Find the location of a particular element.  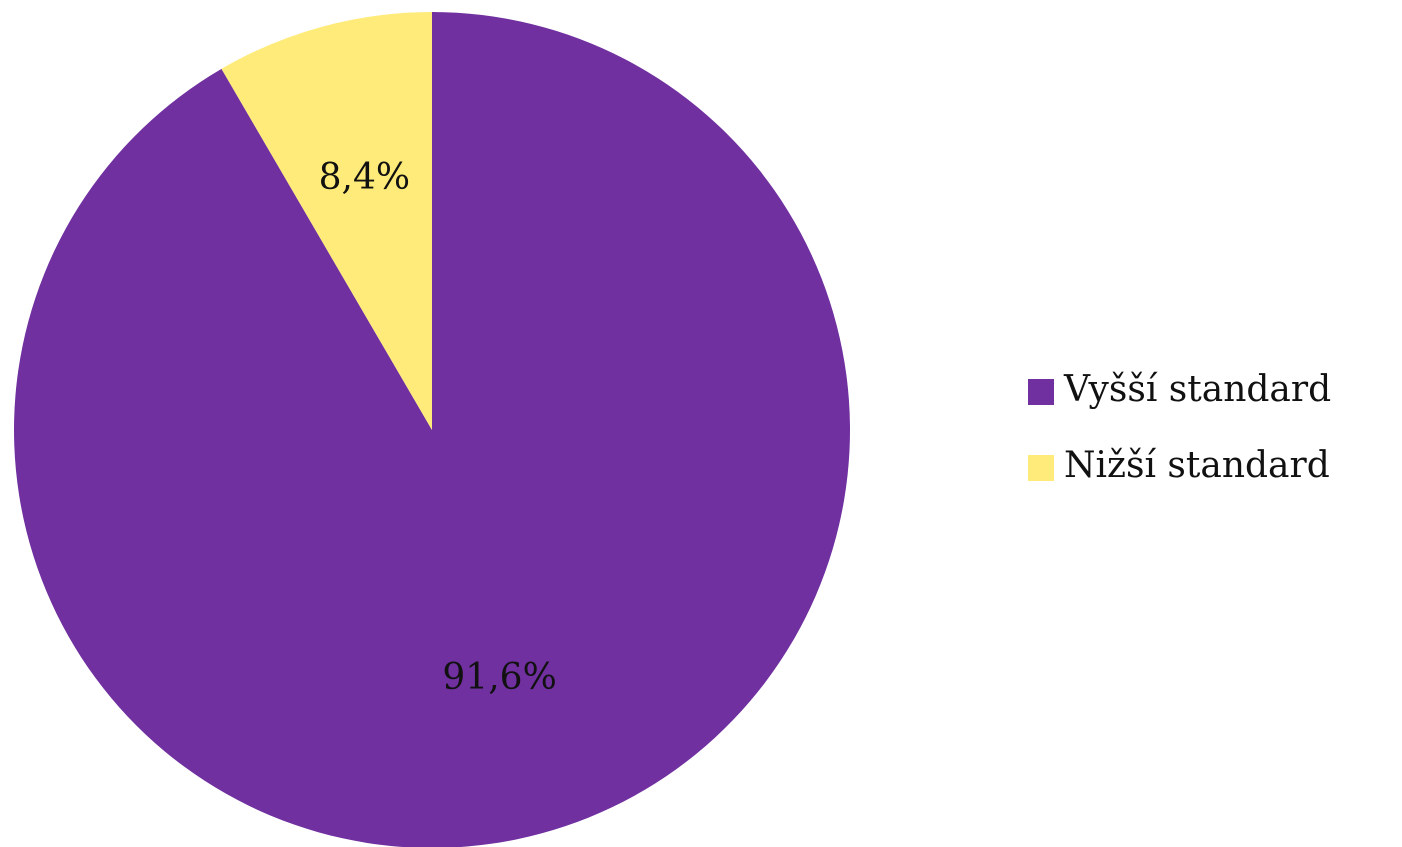

pie-slice-labels: 91,6% 8,4% is located at coordinates (438, 427).